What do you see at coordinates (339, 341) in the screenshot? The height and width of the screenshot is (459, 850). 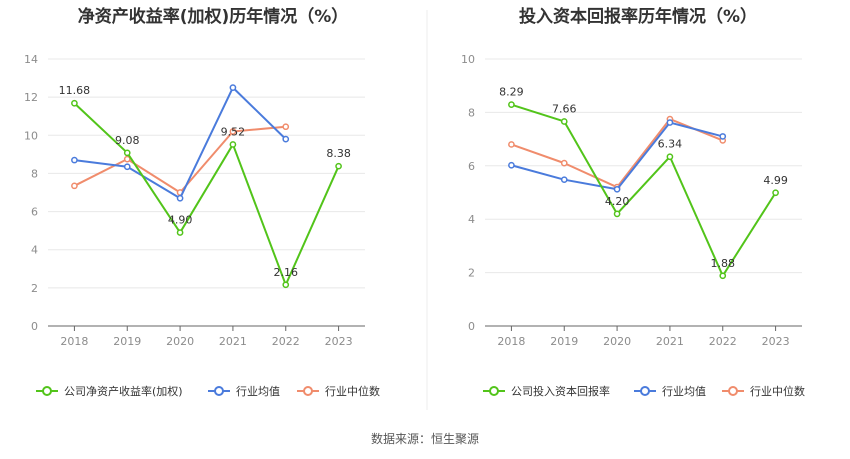 I see `roe-x-tick-label: 2023` at bounding box center [339, 341].